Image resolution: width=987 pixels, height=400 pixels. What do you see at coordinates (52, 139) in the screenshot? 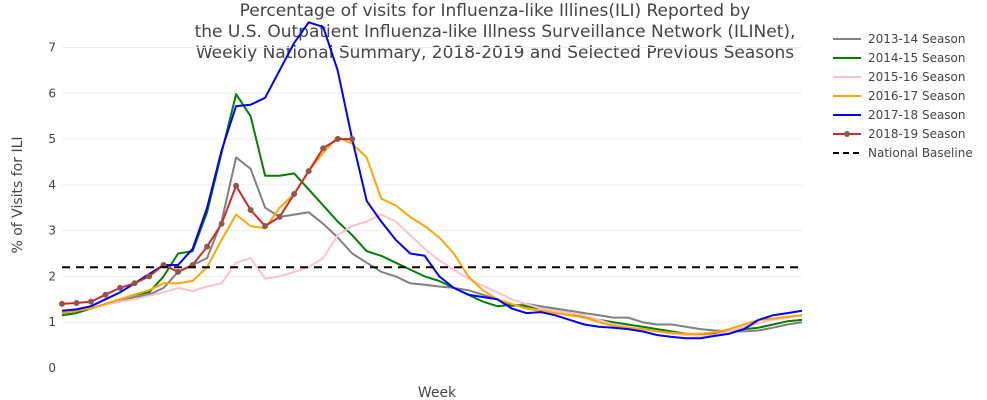
I see `y-tick-label: 5` at bounding box center [52, 139].